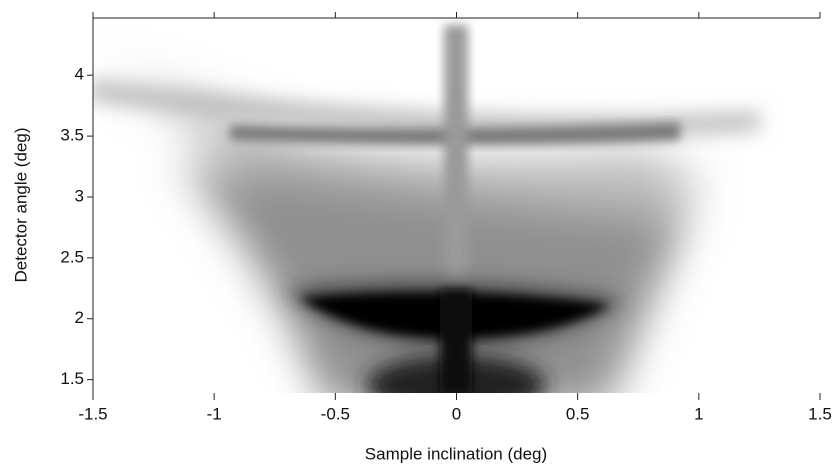 Image resolution: width=840 pixels, height=472 pixels. What do you see at coordinates (20, 205) in the screenshot?
I see `y-axis-label: Detector angle (deg)` at bounding box center [20, 205].